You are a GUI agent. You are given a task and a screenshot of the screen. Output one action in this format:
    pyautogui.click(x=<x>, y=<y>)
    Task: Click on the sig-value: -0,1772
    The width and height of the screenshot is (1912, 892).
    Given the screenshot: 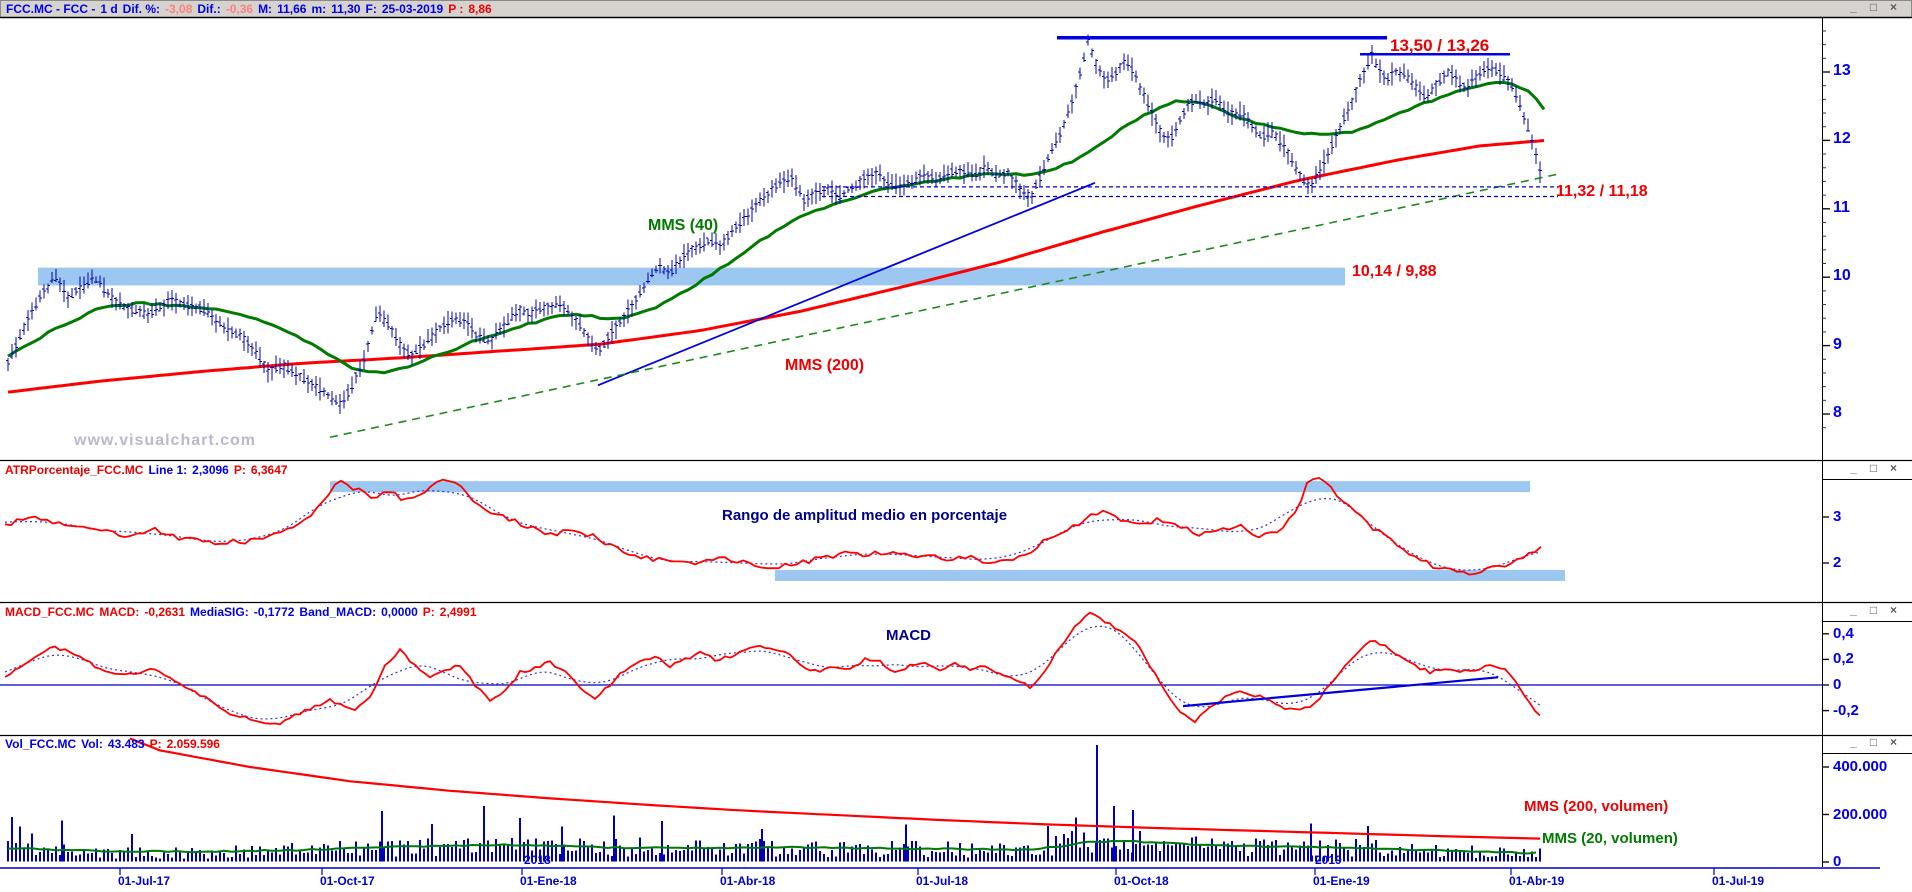 What is the action you would take?
    pyautogui.click(x=274, y=612)
    